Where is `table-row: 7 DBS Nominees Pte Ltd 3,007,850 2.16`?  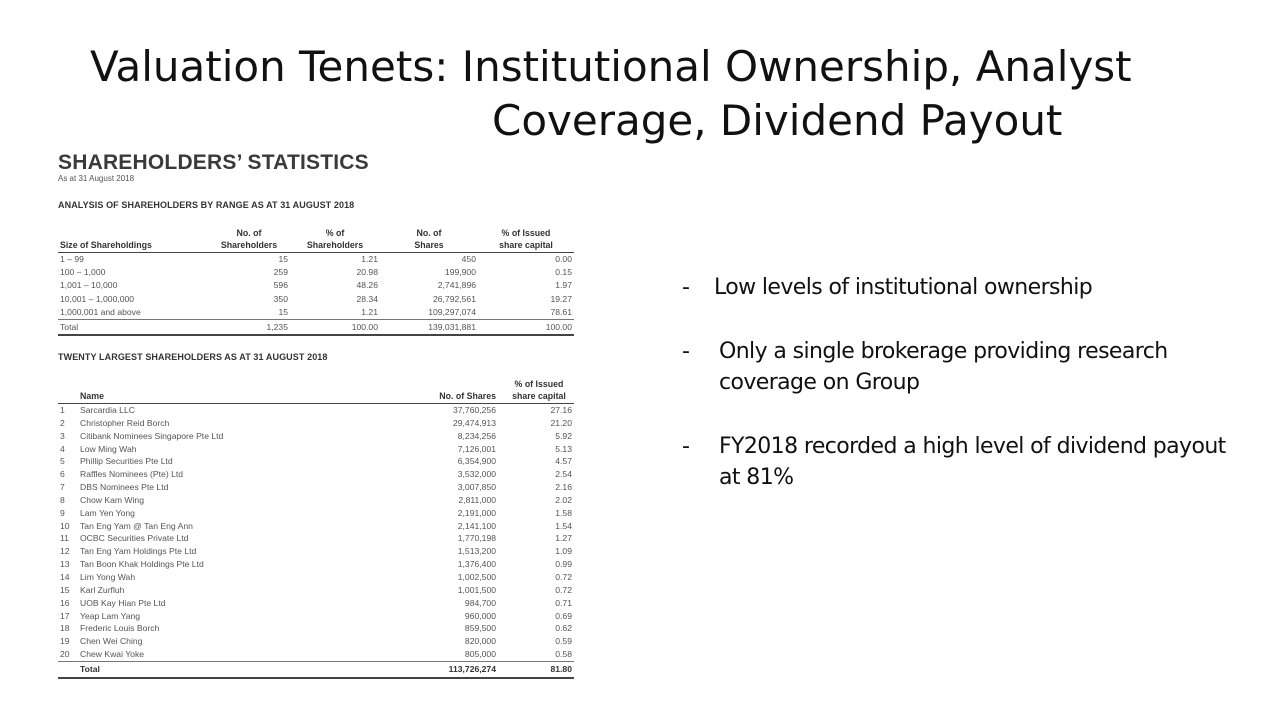 table-row: 7 DBS Nominees Pte Ltd 3,007,850 2.16 is located at coordinates (316, 487).